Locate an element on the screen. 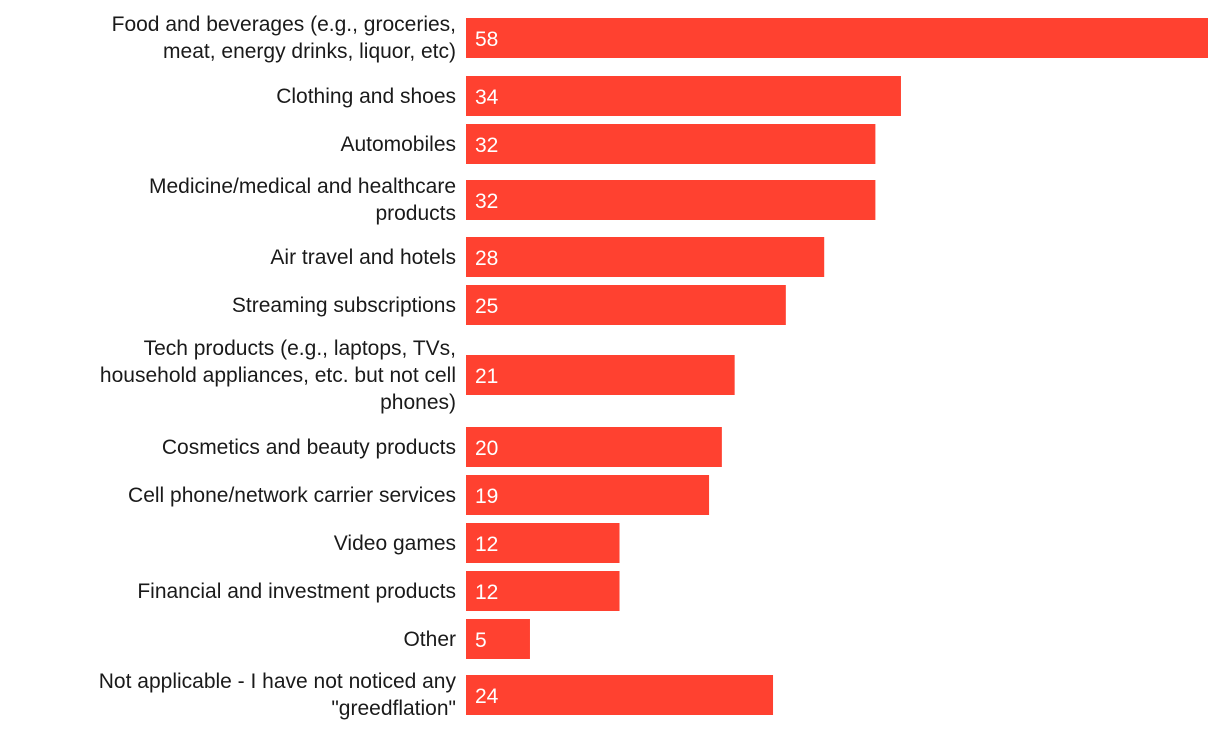 Image resolution: width=1220 pixels, height=736 pixels. value-label: 28 is located at coordinates (486, 258).